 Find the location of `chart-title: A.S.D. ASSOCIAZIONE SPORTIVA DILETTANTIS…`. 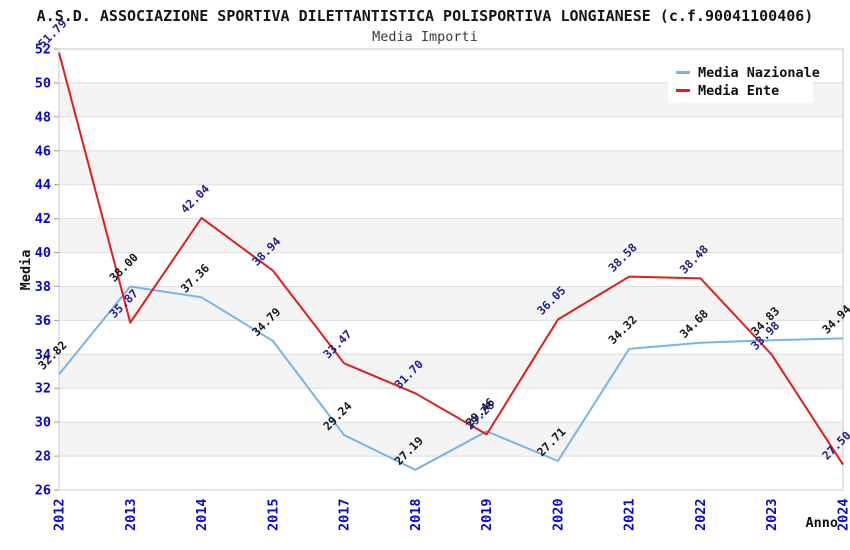

chart-title: A.S.D. ASSOCIAZIONE SPORTIVA DILETTANTIS… is located at coordinates (425, 16).